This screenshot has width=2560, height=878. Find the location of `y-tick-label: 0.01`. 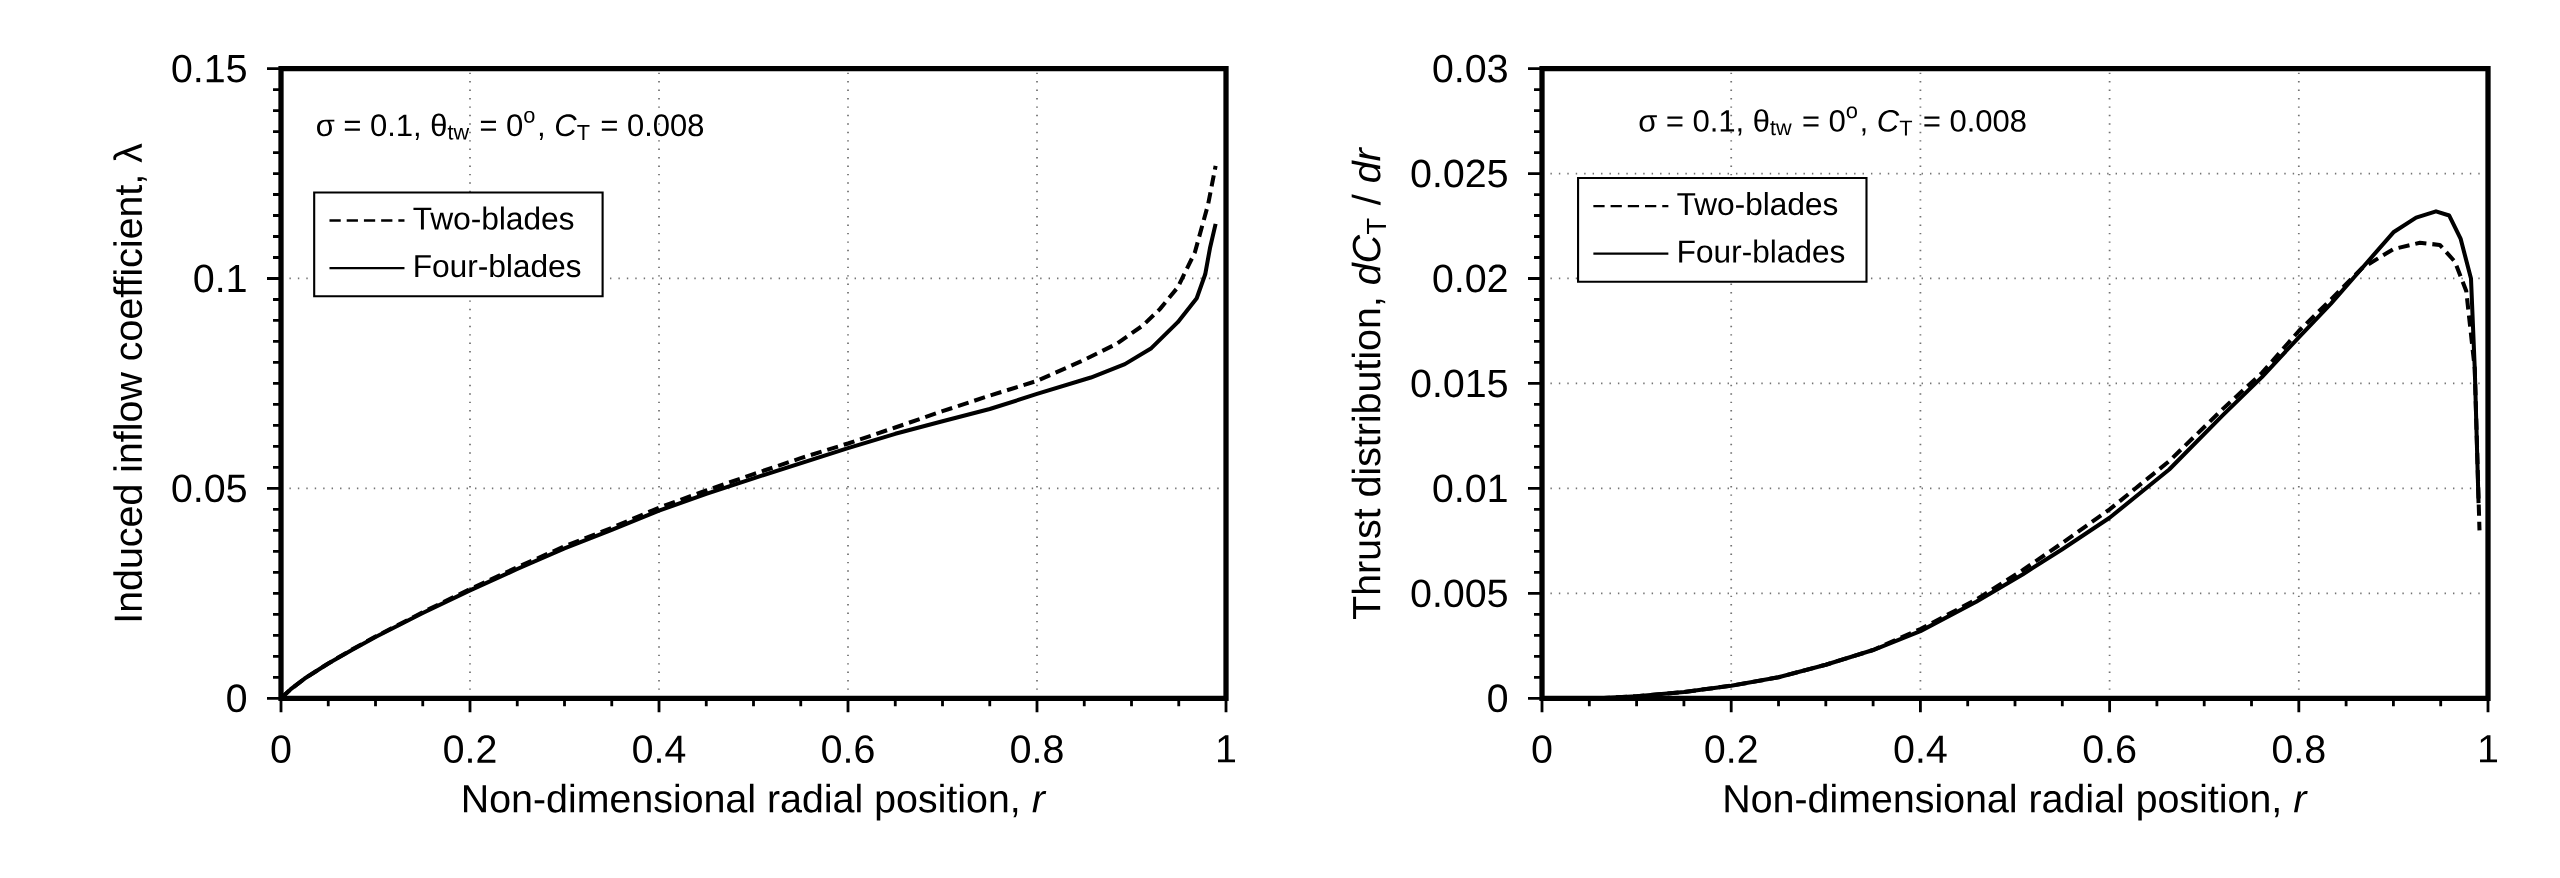

y-tick-label: 0.01 is located at coordinates (1470, 488).